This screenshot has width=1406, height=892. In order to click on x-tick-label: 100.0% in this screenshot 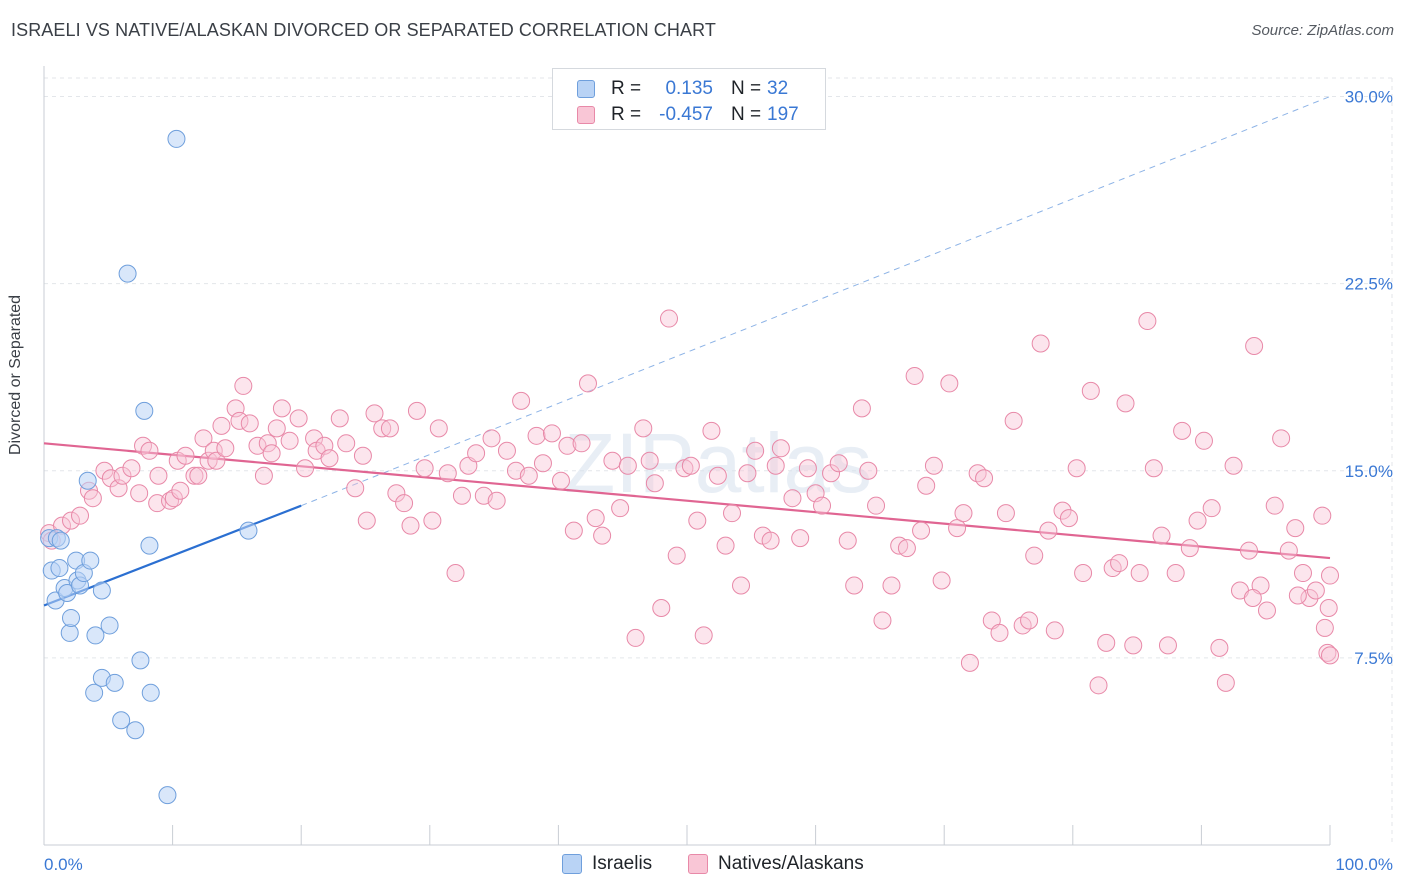, I will do `click(1364, 864)`.